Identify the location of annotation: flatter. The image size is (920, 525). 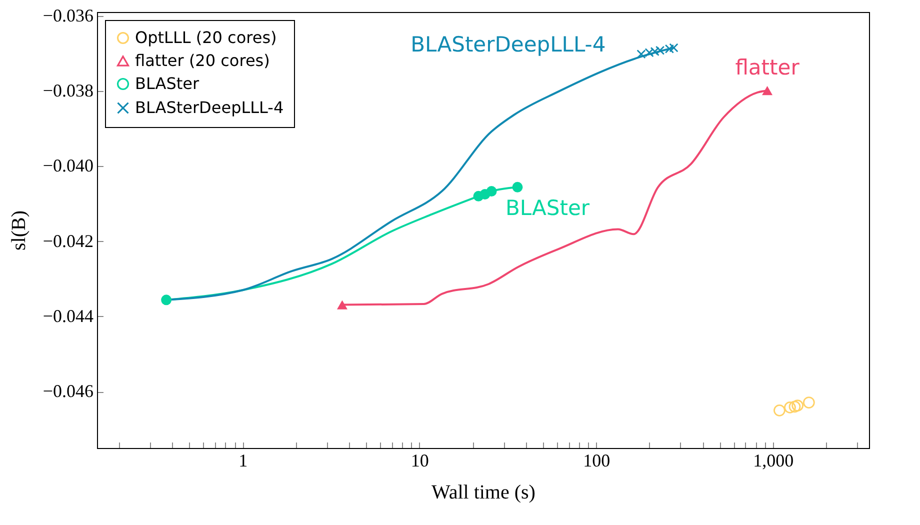
(767, 68).